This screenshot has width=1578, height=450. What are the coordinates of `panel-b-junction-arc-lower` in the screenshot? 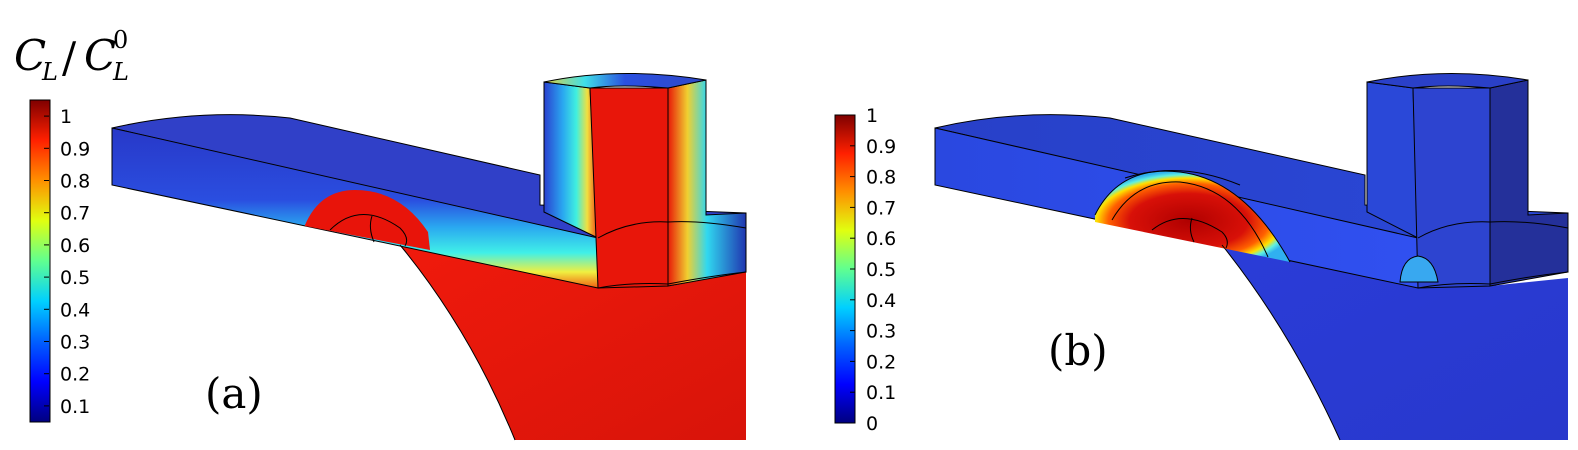 It's located at (1493, 280).